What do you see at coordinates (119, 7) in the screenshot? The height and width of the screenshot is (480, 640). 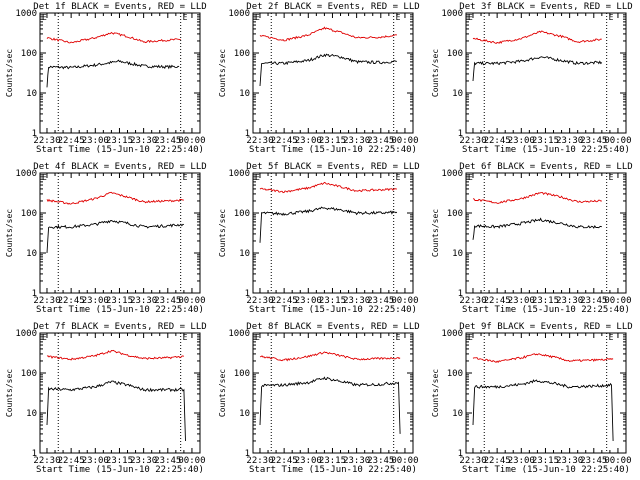 I see `panel-title: Det 1f BLACK = Events, RED = LLD` at bounding box center [119, 7].